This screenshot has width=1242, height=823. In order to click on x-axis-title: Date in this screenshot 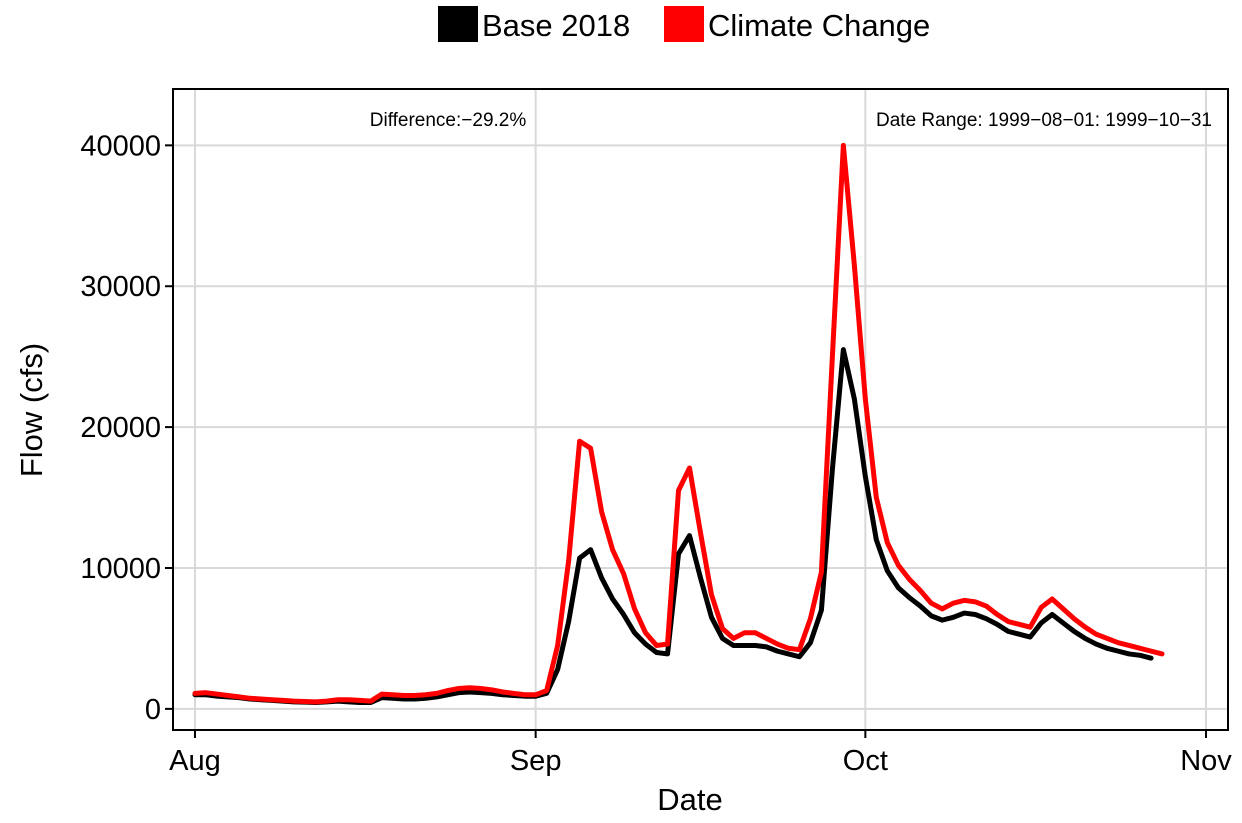, I will do `click(689, 799)`.